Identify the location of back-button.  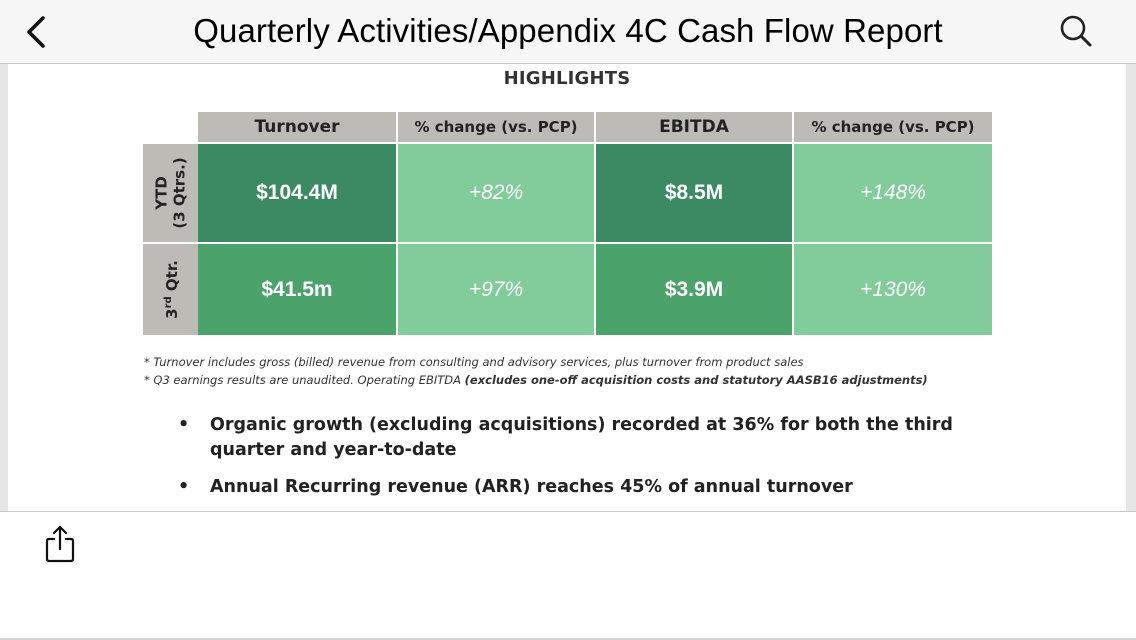
(36, 32).